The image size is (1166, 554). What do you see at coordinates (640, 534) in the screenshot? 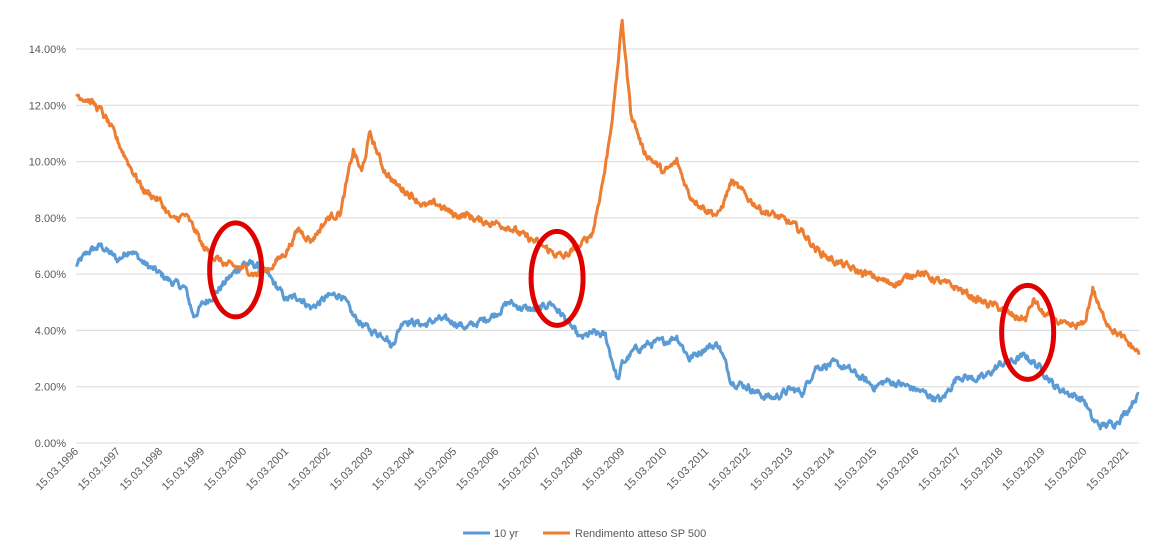
I see `legend-label-sp500: Rendimento atteso SP 500` at bounding box center [640, 534].